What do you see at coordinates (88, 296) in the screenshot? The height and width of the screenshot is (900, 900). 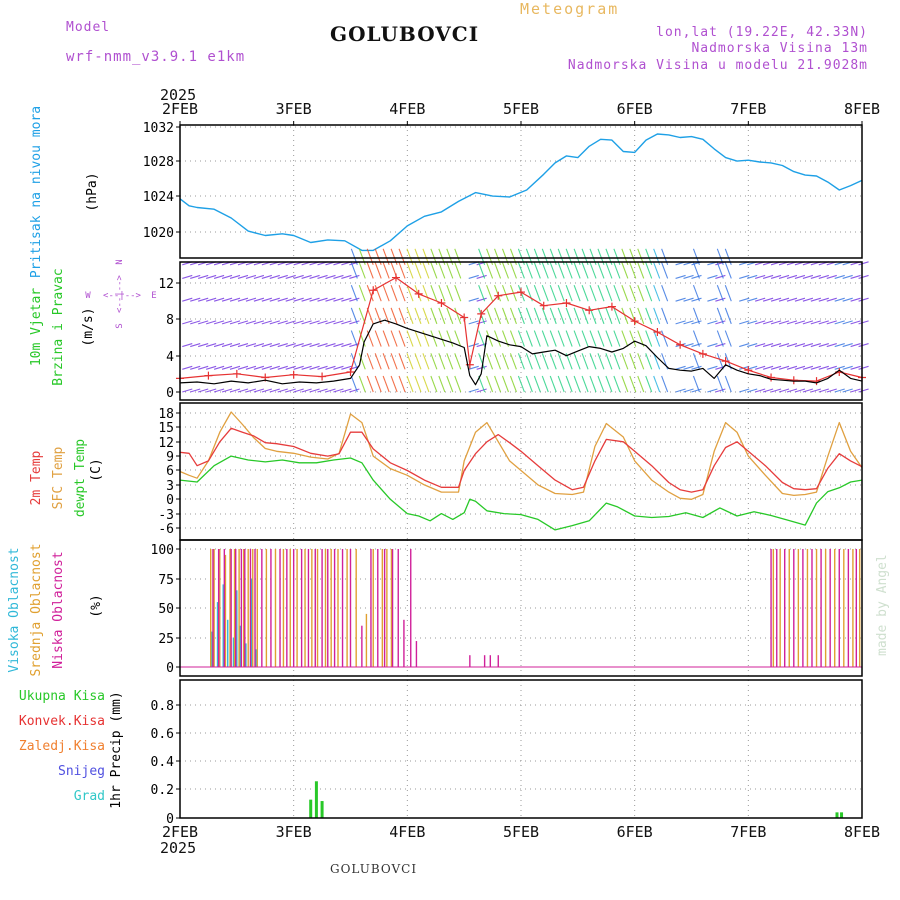 I see `compass-w: W` at bounding box center [88, 296].